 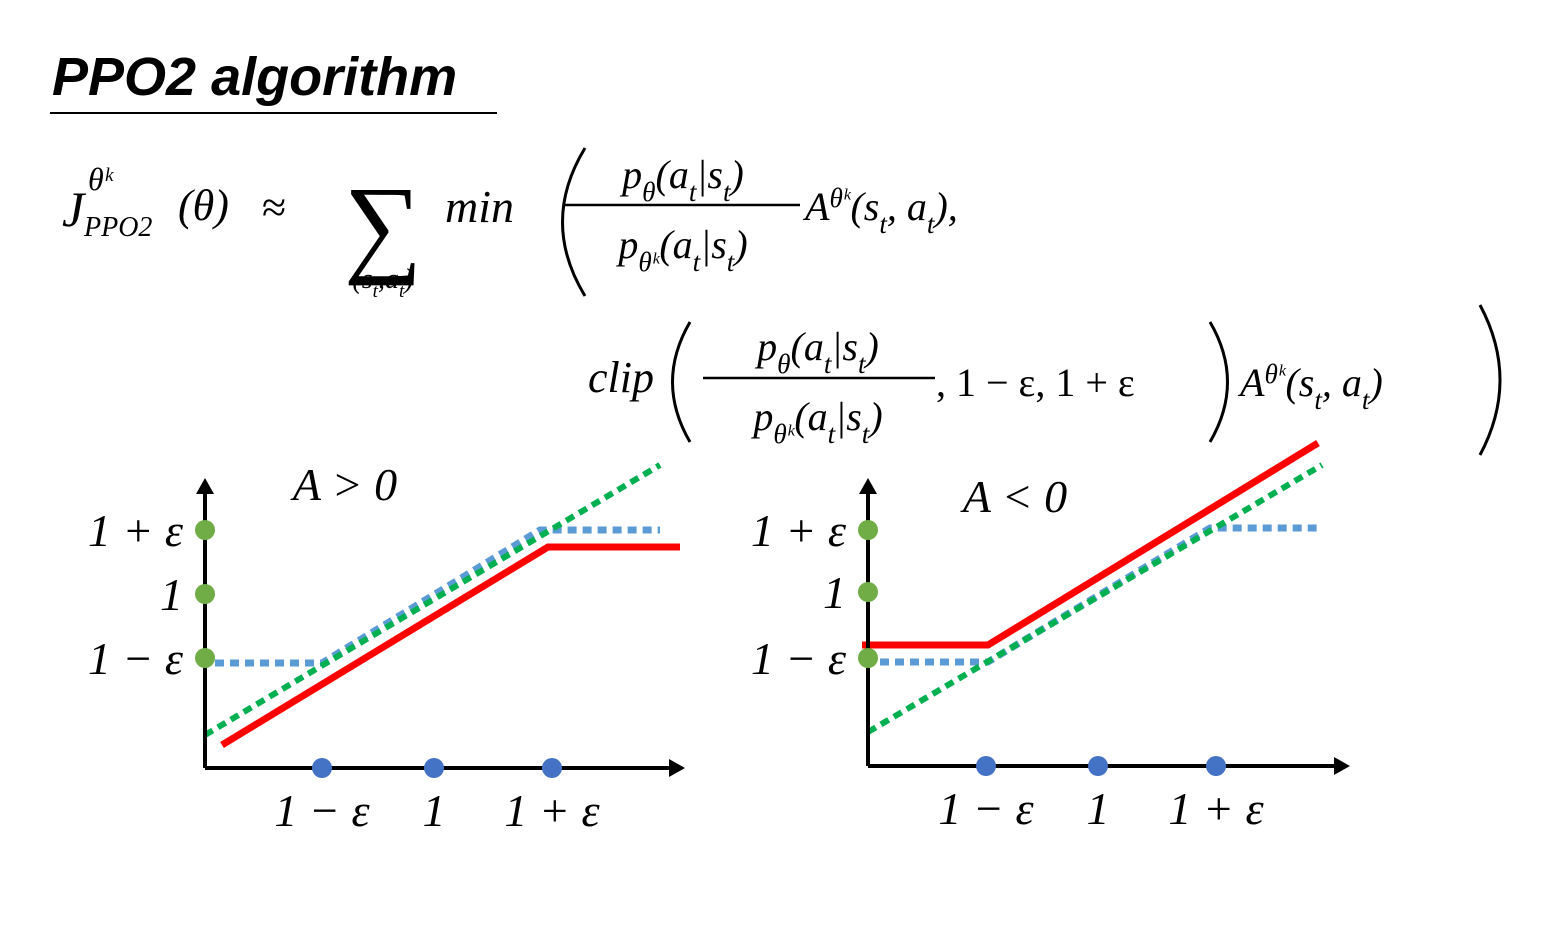 What do you see at coordinates (101, 179) in the screenshot?
I see `math-text: θᵏ` at bounding box center [101, 179].